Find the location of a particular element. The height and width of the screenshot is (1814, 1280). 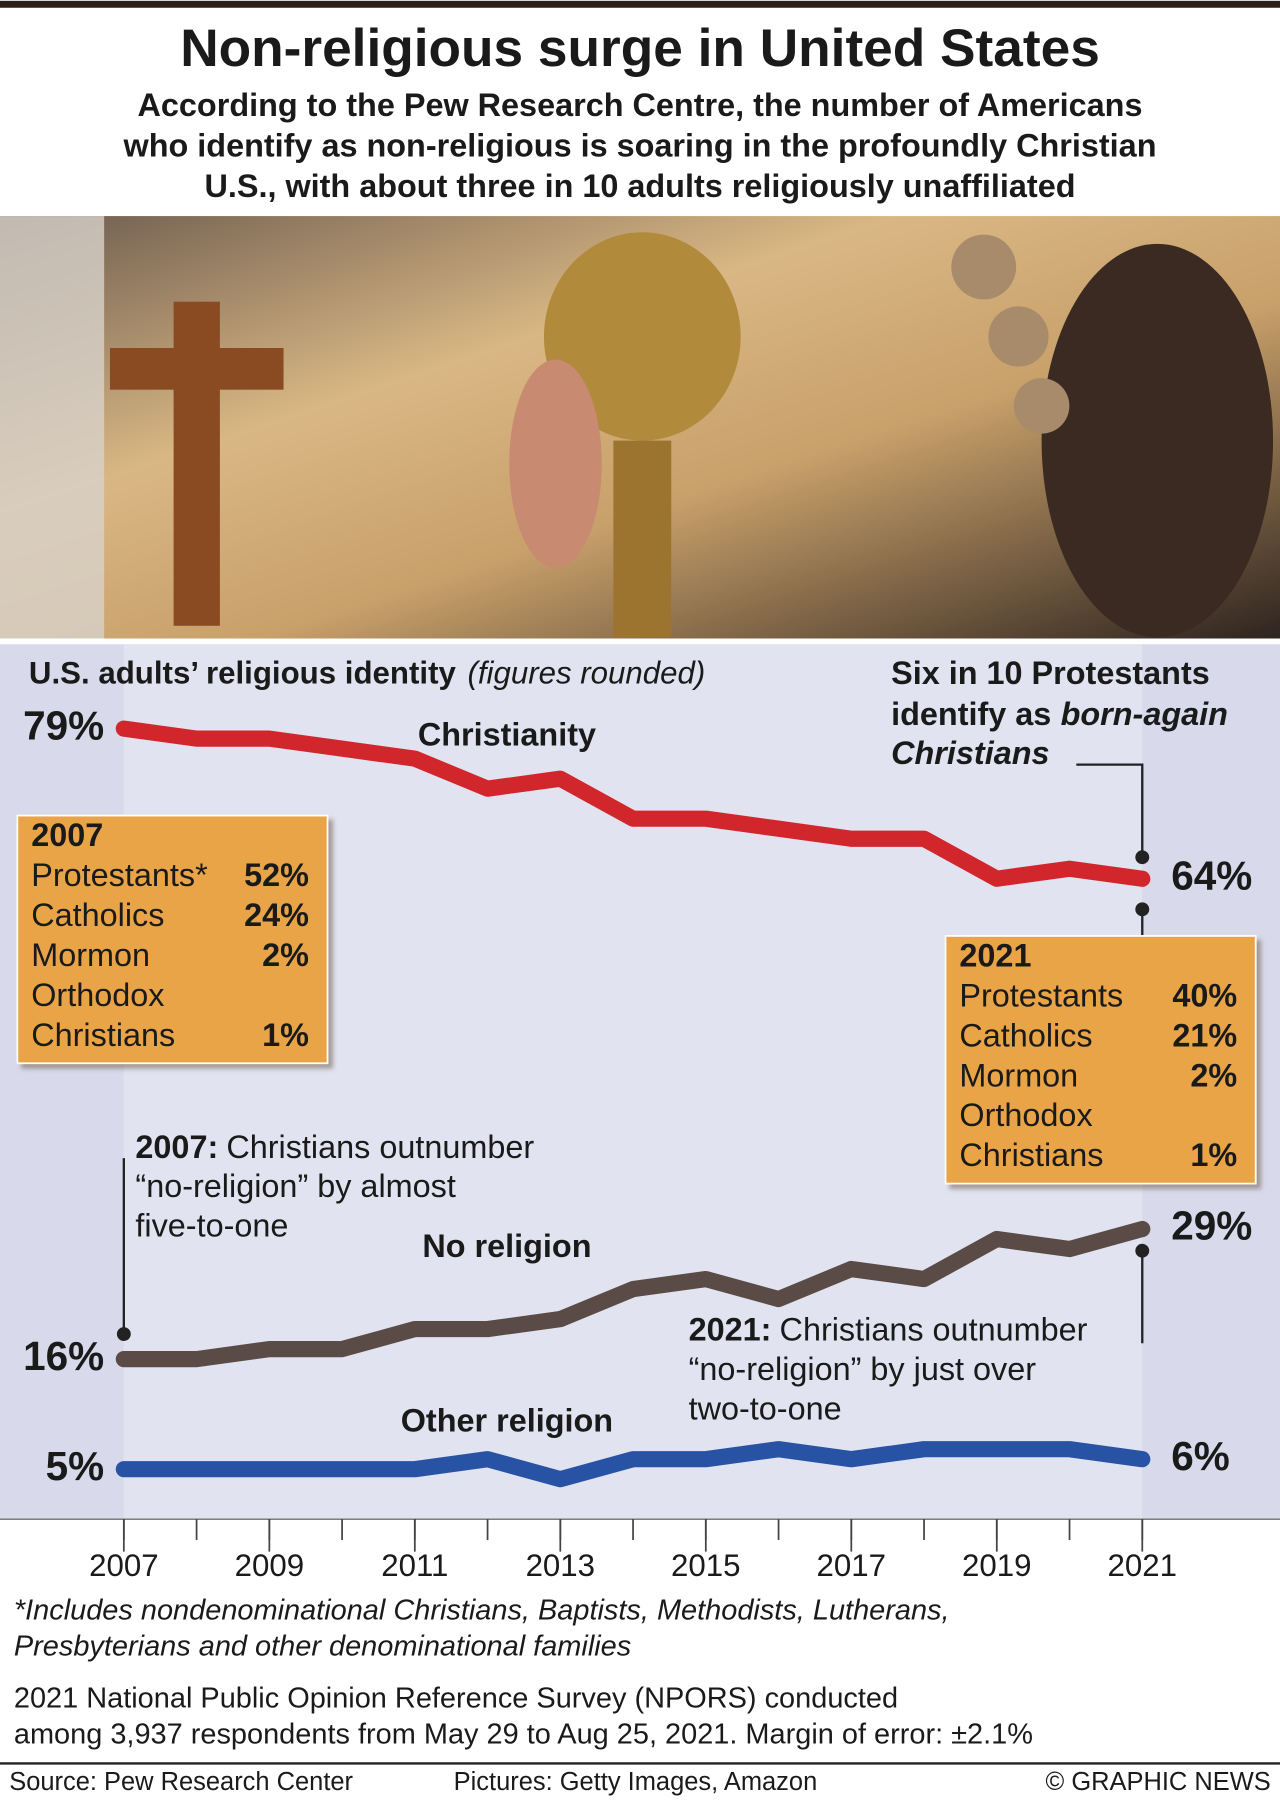

box-value: 21% is located at coordinates (1204, 1035).